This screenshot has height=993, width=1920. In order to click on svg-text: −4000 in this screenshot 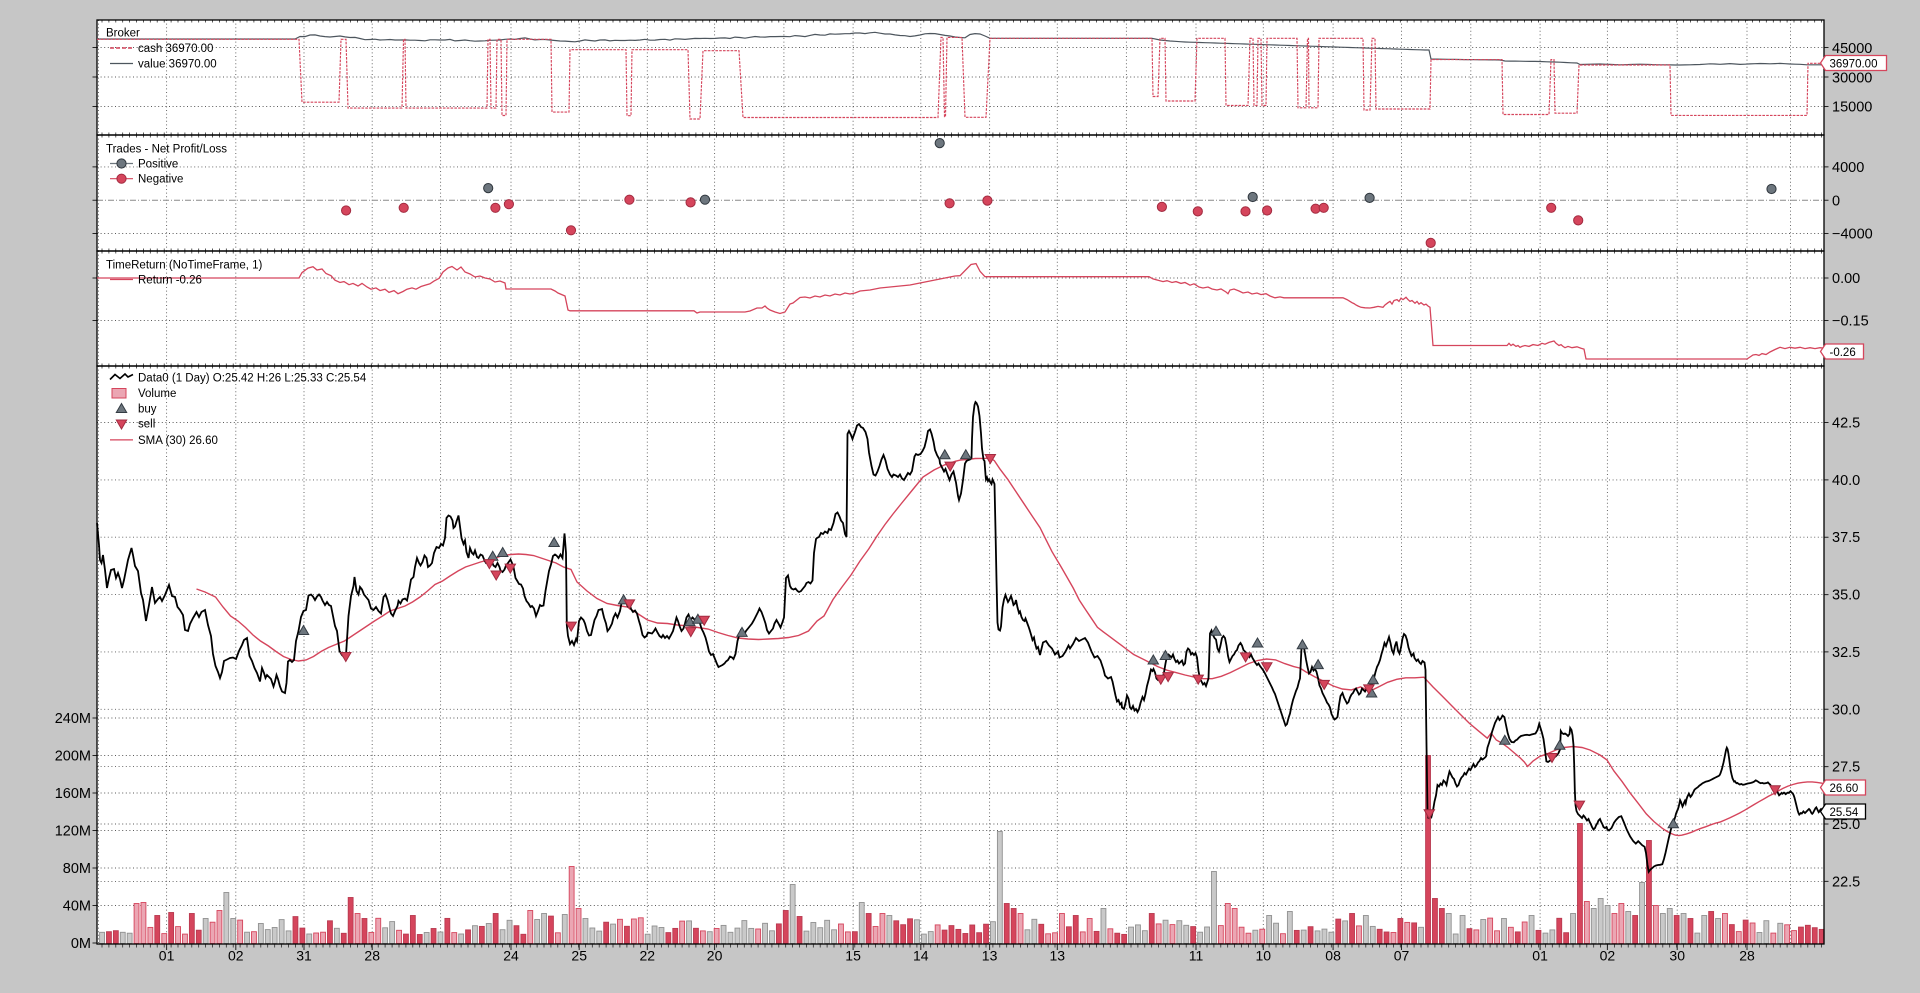, I will do `click(1852, 235)`.